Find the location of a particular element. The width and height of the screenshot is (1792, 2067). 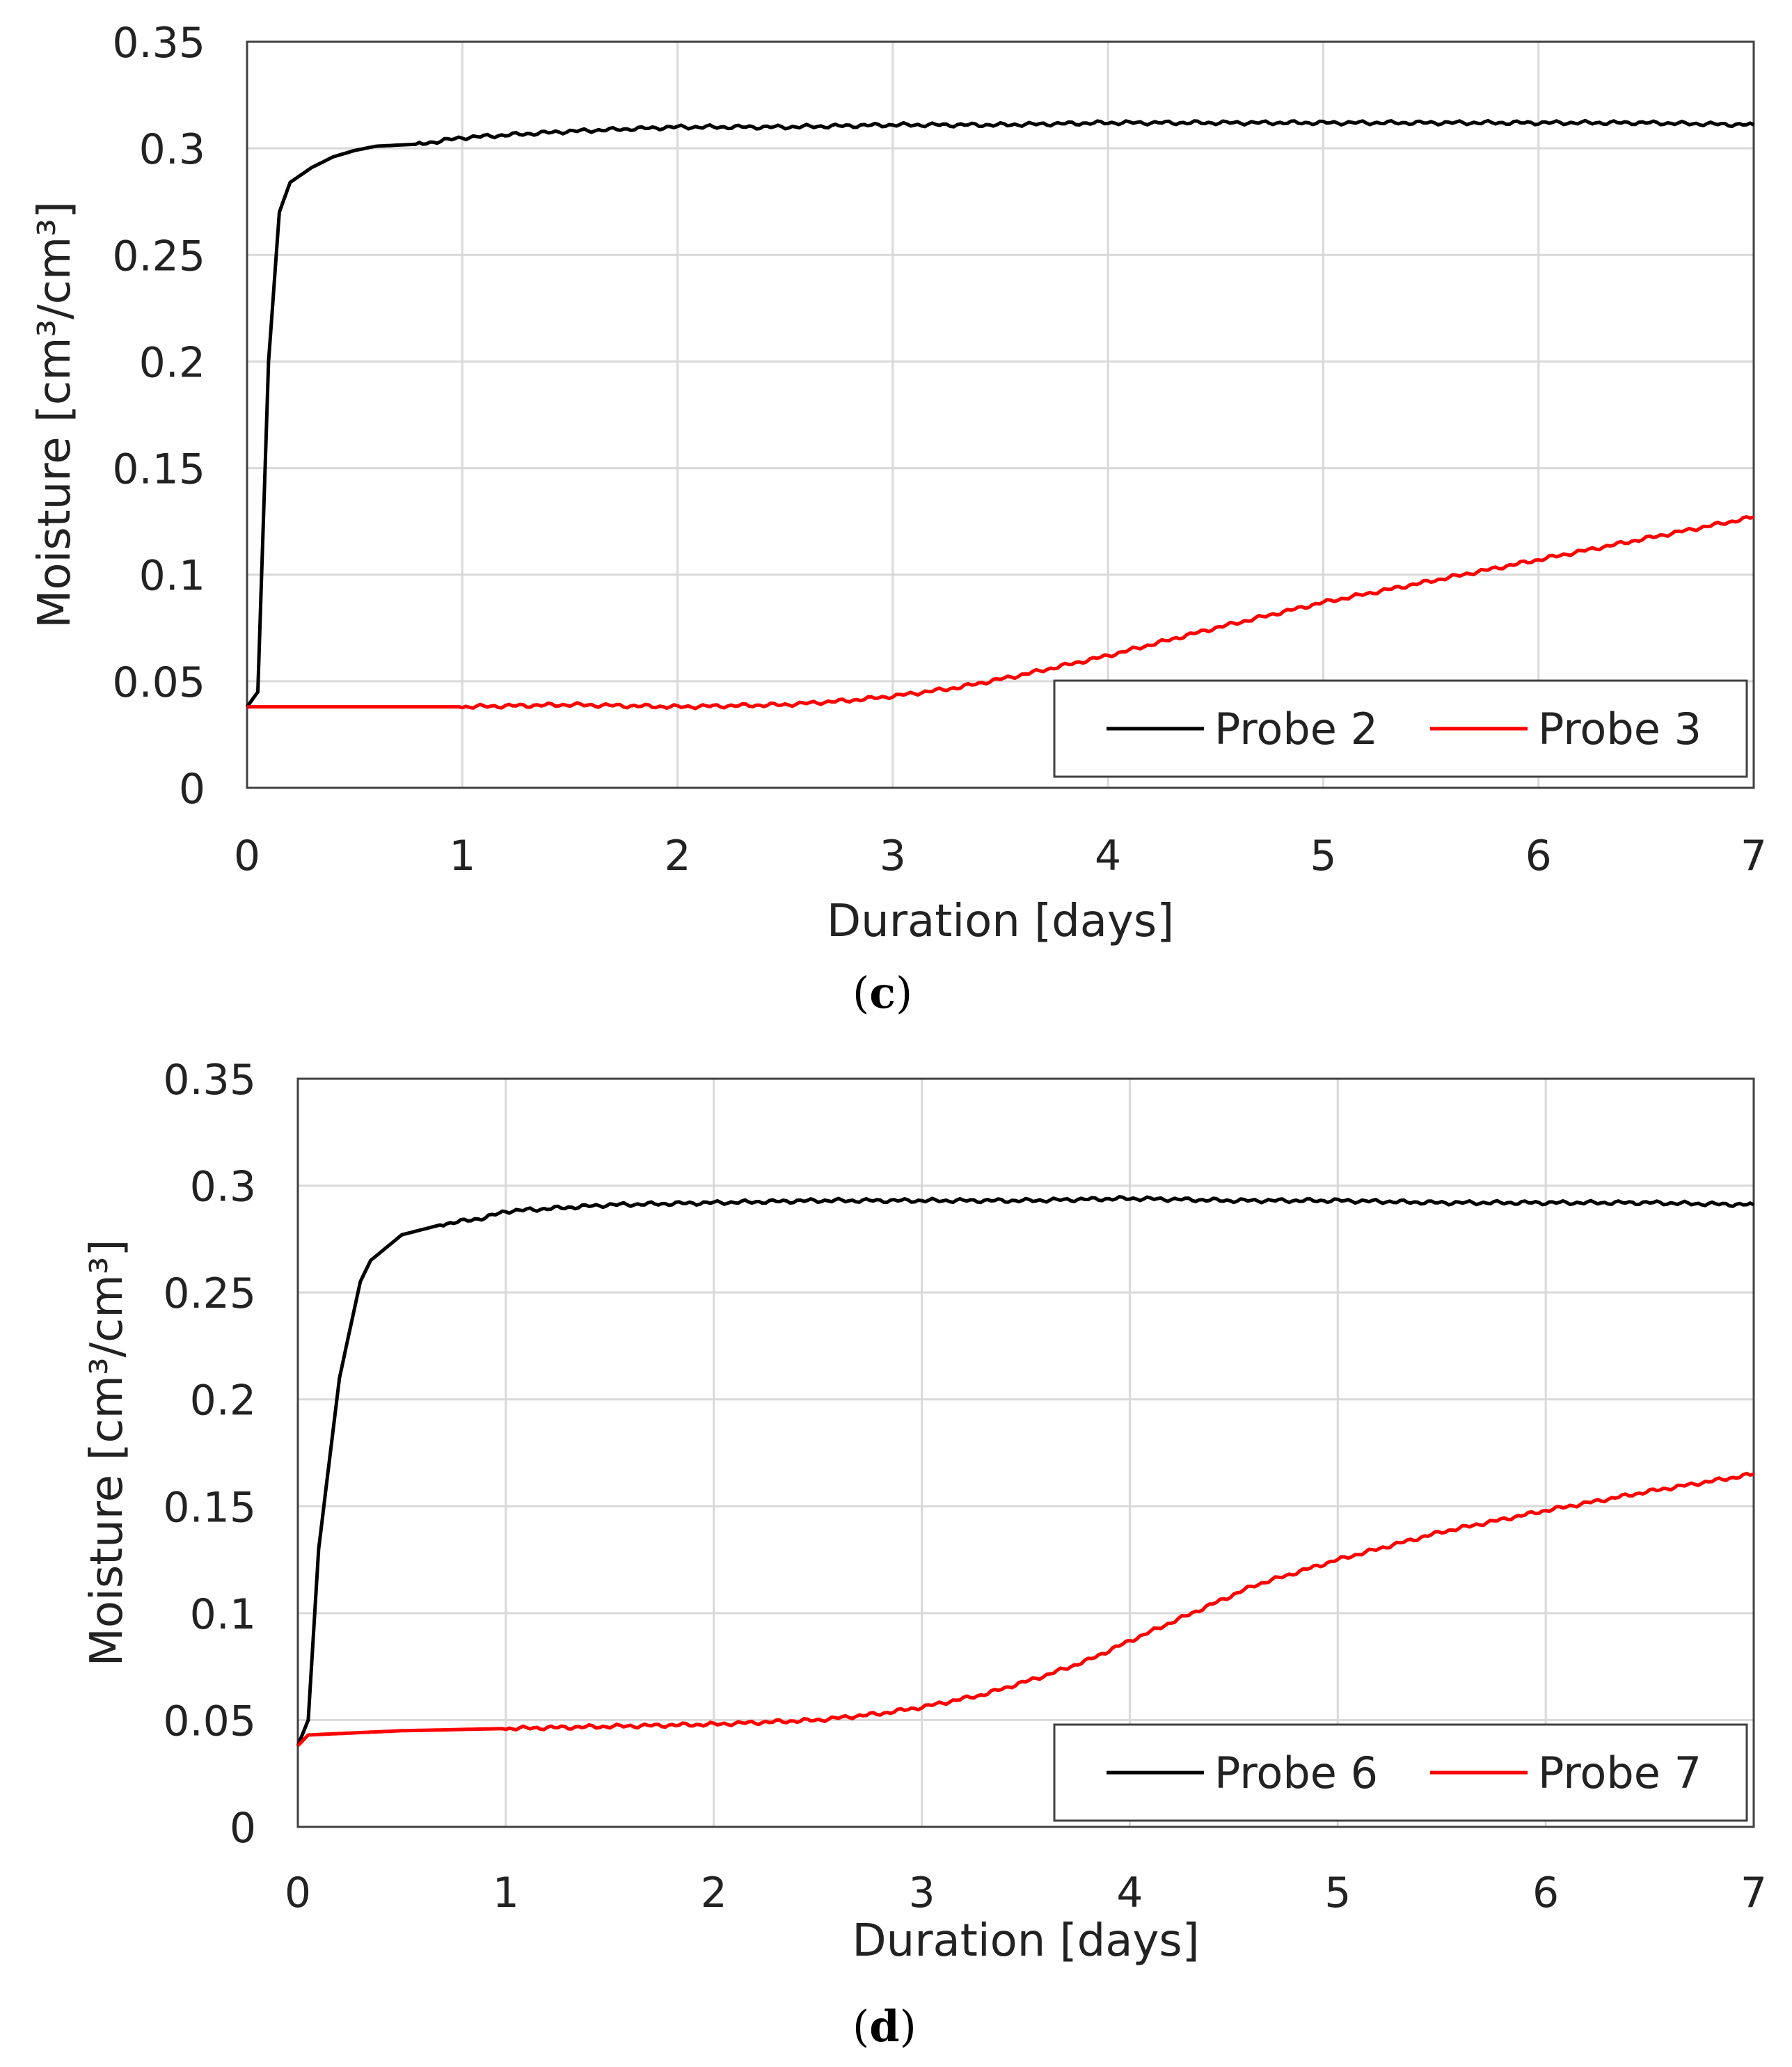

x-axis-title-c: Duration [days] is located at coordinates (1000, 922).